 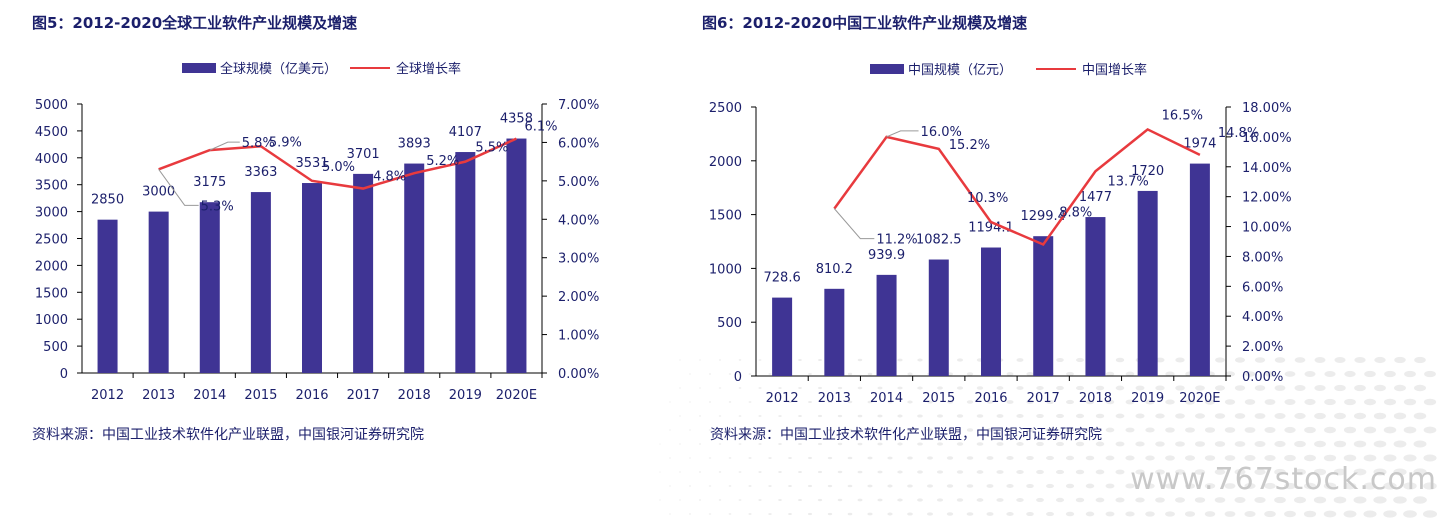 I want to click on growth-data-label: 5.0%, so click(x=338, y=167).